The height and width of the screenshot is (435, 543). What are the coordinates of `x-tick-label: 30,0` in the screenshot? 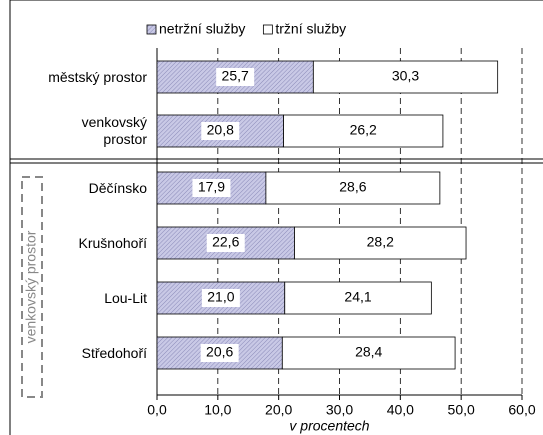 It's located at (339, 410).